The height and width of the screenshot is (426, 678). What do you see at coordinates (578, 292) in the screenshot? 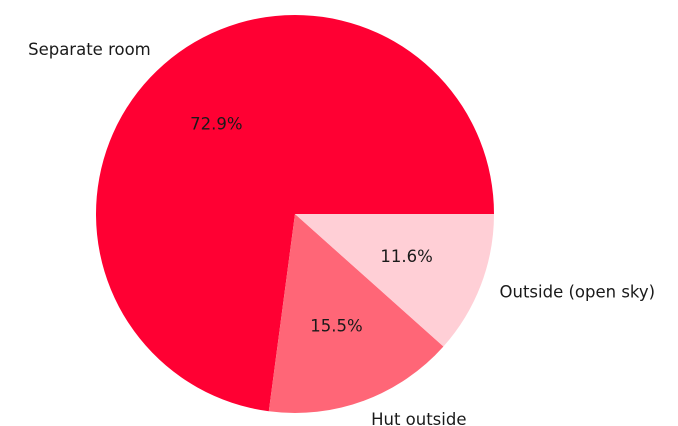
I see `pie-category-label-outside-open-sky: Outside (open sky)` at bounding box center [578, 292].